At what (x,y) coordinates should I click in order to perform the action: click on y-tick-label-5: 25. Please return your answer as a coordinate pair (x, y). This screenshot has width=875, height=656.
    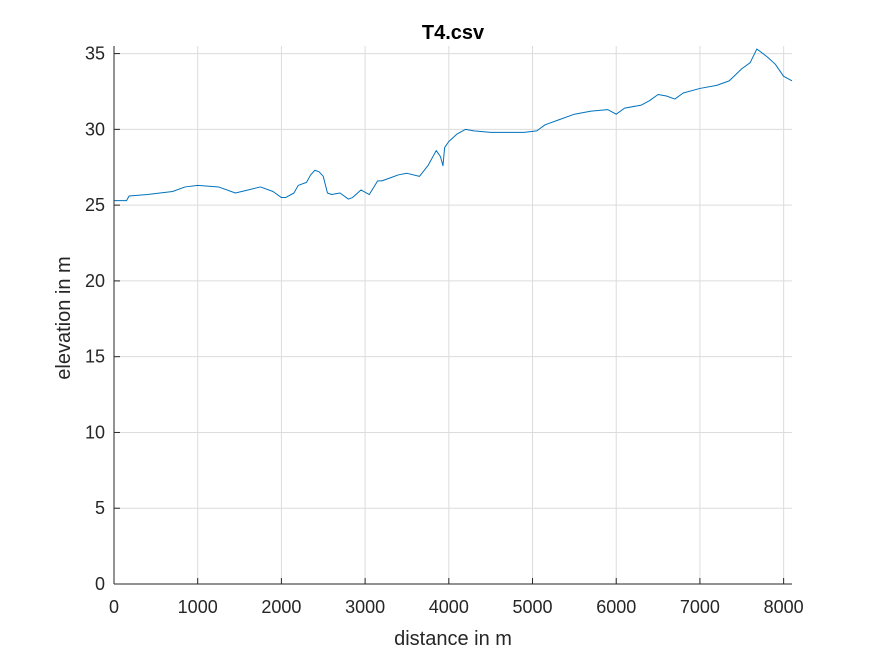
    Looking at the image, I should click on (95, 205).